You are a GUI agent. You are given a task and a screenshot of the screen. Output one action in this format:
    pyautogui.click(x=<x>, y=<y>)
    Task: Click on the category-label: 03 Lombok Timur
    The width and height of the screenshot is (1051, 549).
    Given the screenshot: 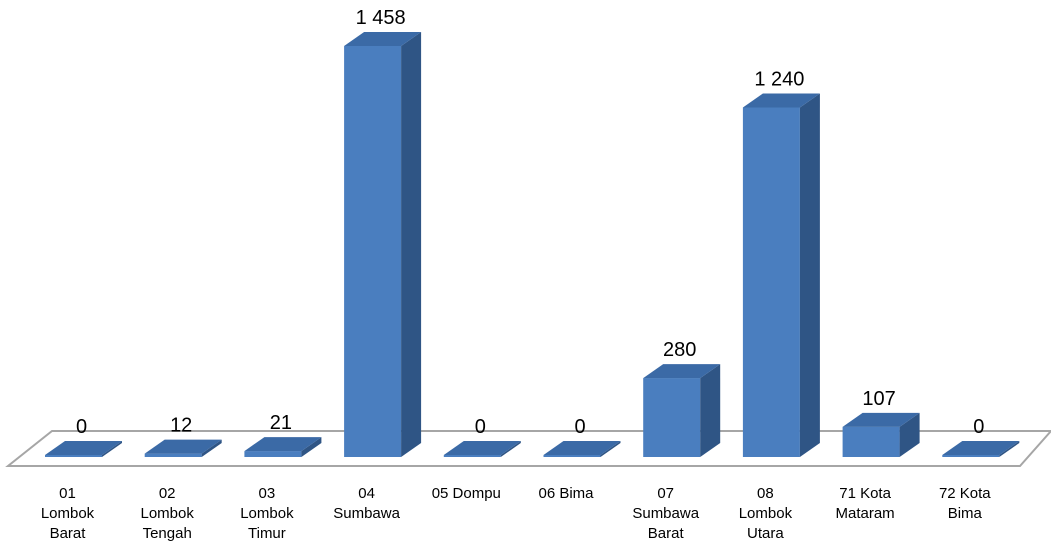 What is the action you would take?
    pyautogui.click(x=267, y=513)
    